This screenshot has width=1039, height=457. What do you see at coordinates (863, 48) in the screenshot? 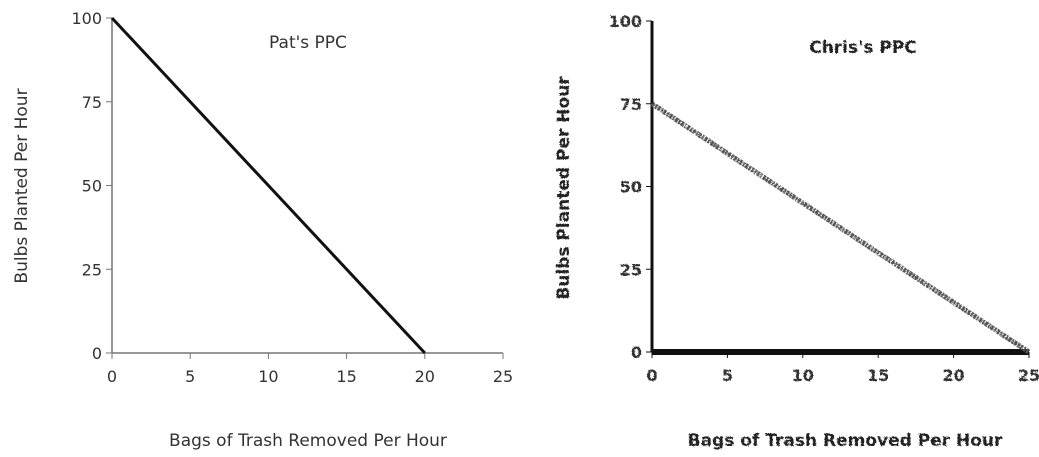
I see `chart-title: Chris's PPC` at bounding box center [863, 48].